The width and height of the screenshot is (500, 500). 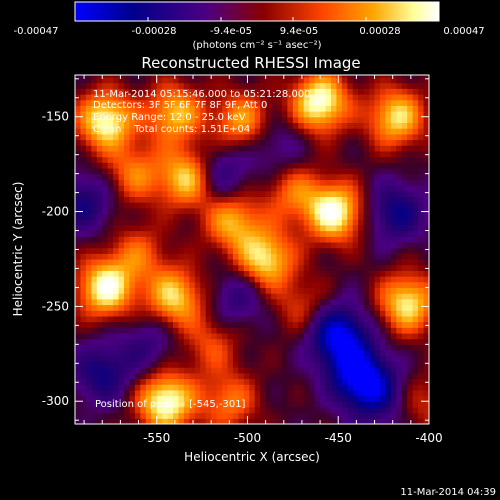 I want to click on x-tick-label: -550, so click(x=156, y=438).